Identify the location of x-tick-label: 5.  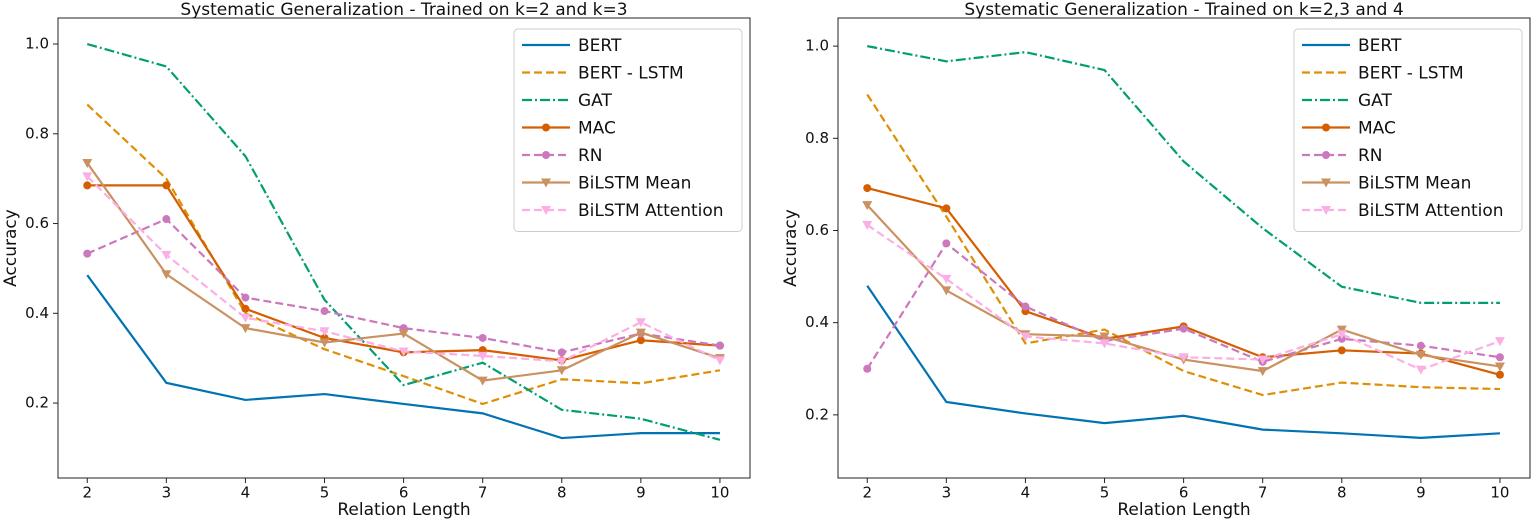
(1105, 493).